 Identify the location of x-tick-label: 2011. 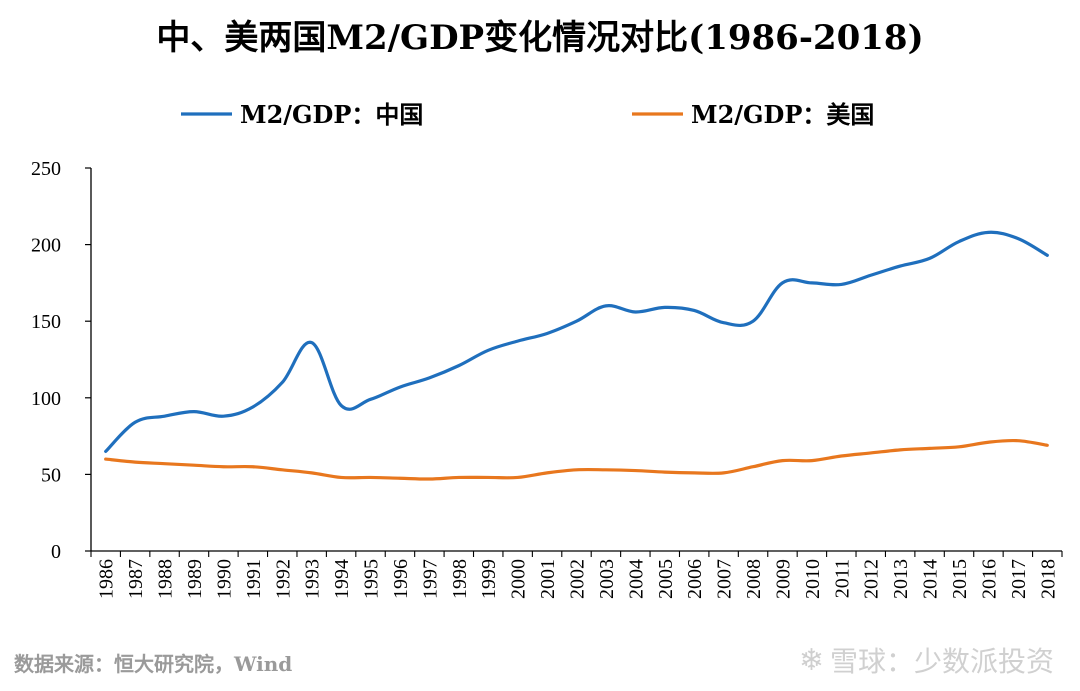
(842, 578).